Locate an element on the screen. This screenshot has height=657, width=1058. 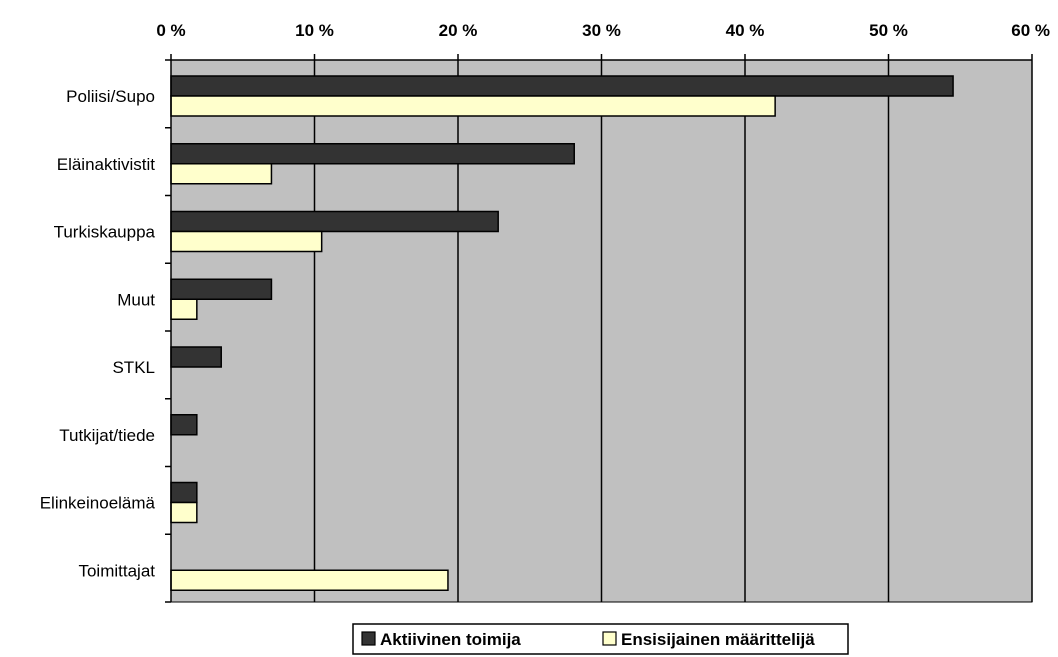
x-tick-label-0: 0 % is located at coordinates (170, 30).